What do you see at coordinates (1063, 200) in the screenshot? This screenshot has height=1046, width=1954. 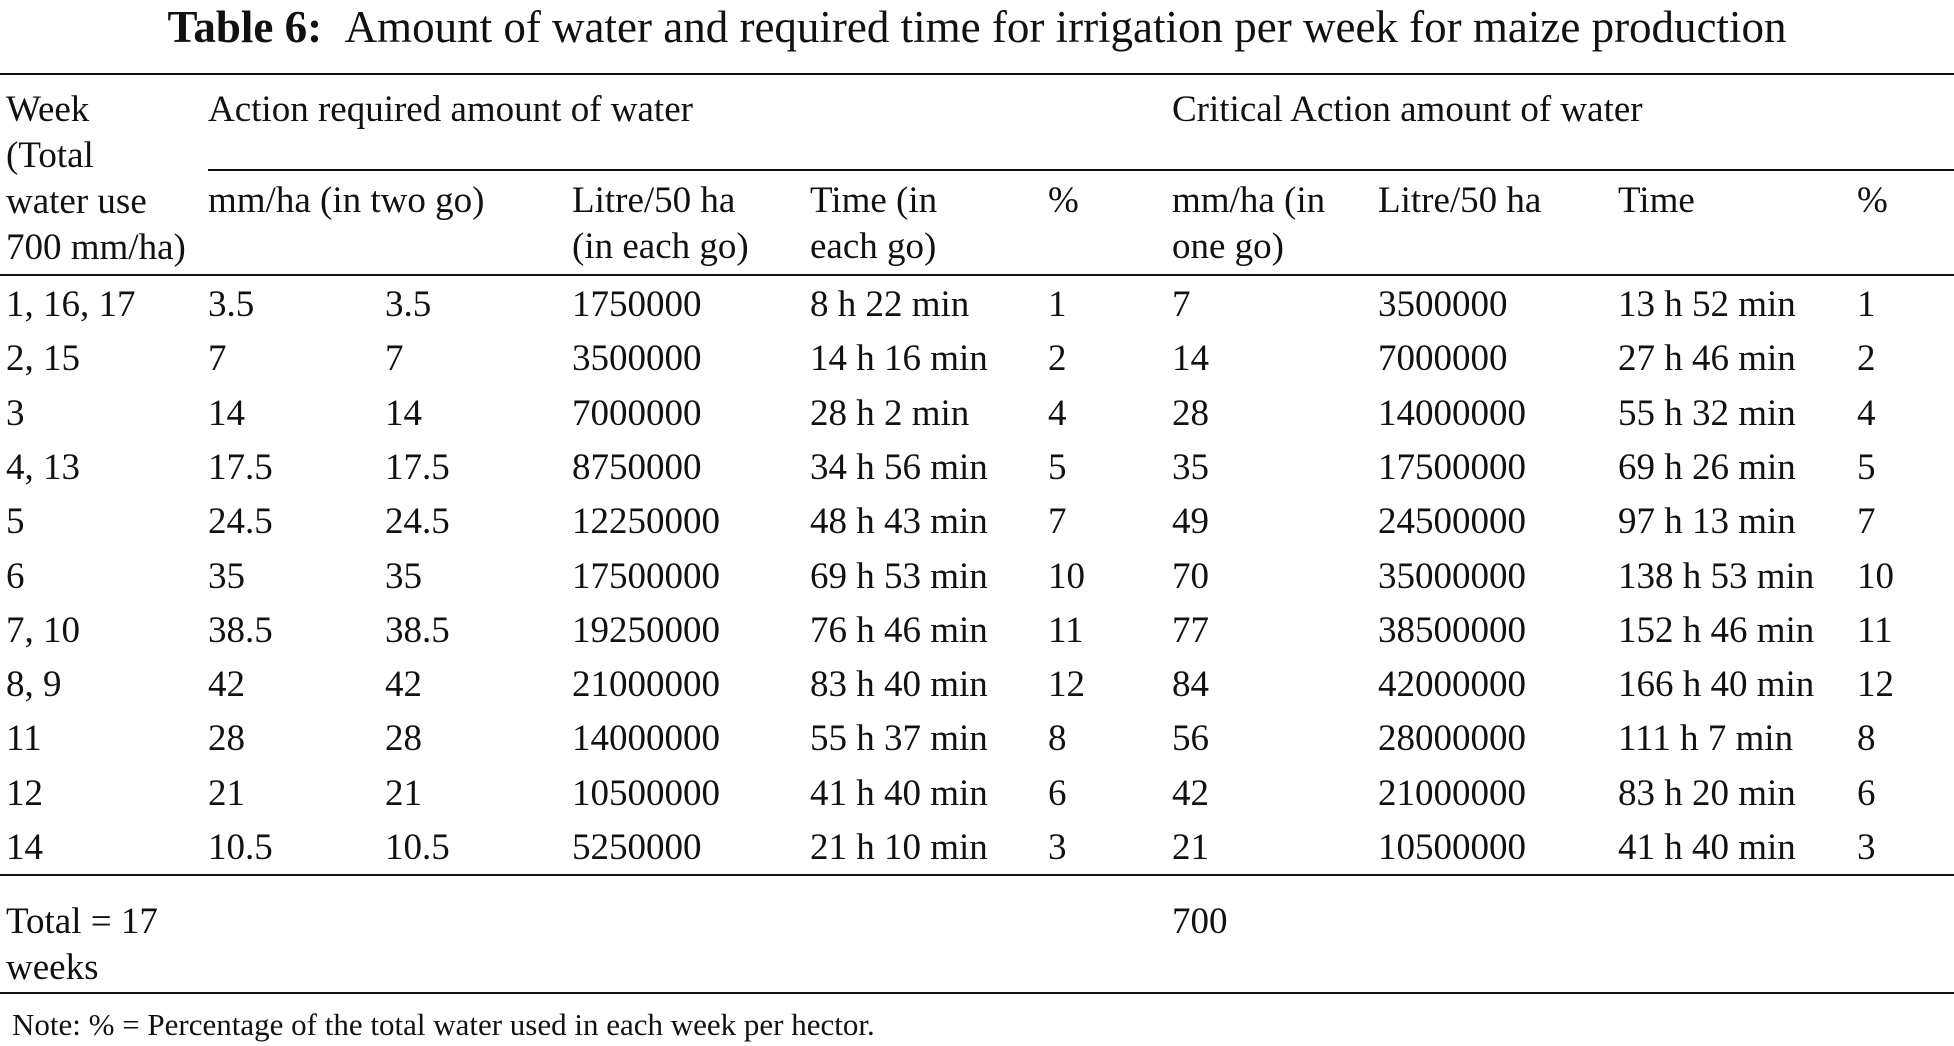 I see `header-pct: %` at bounding box center [1063, 200].